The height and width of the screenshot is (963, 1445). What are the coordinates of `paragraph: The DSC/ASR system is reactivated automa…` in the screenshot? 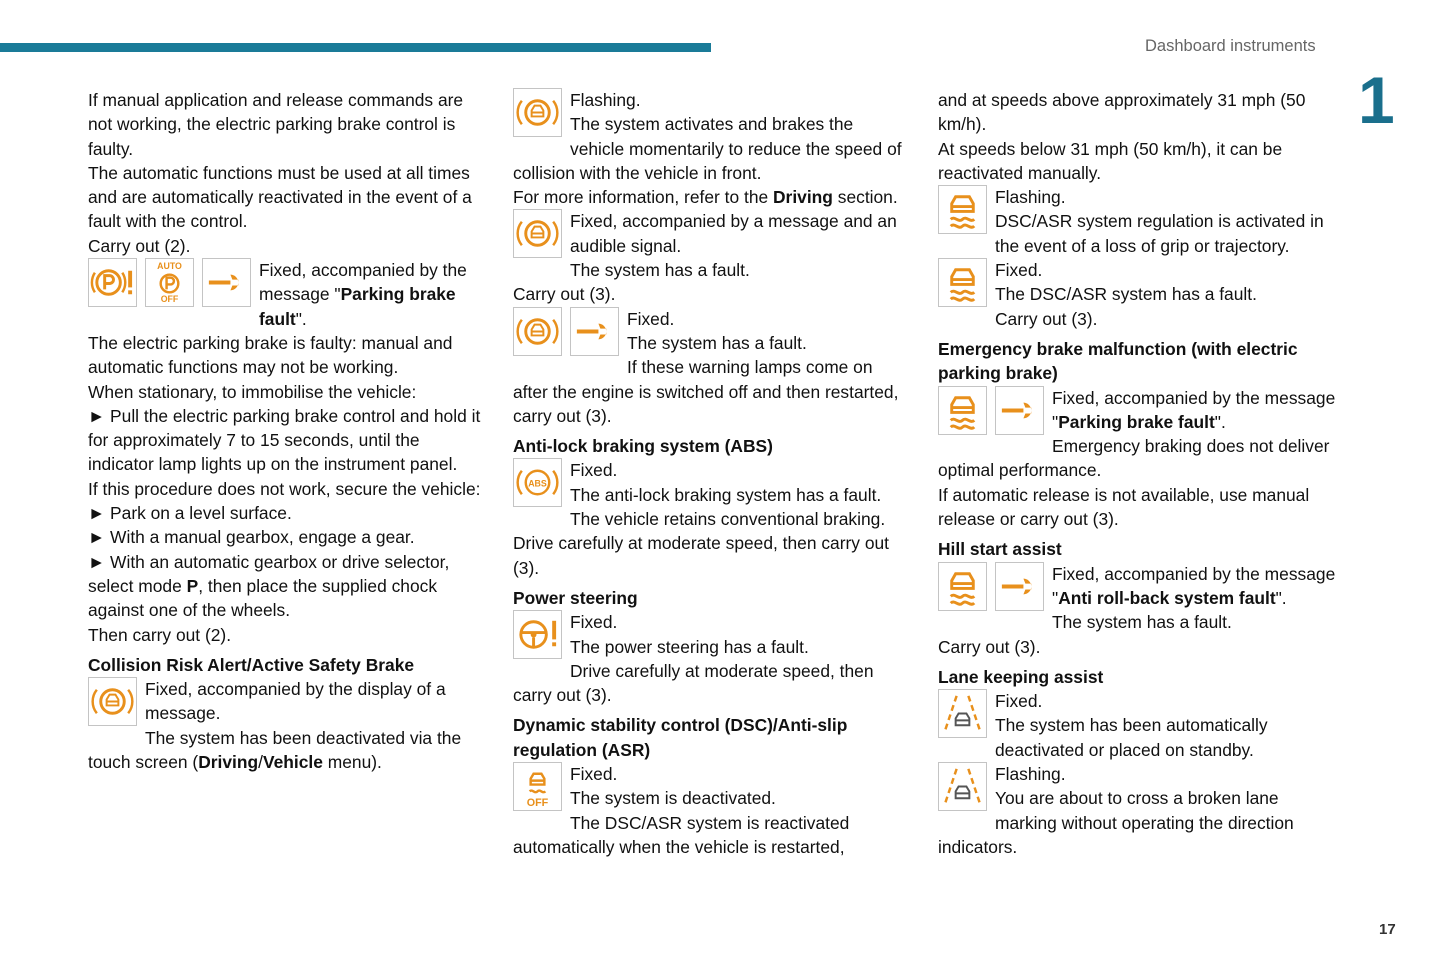 It's located at (681, 834).